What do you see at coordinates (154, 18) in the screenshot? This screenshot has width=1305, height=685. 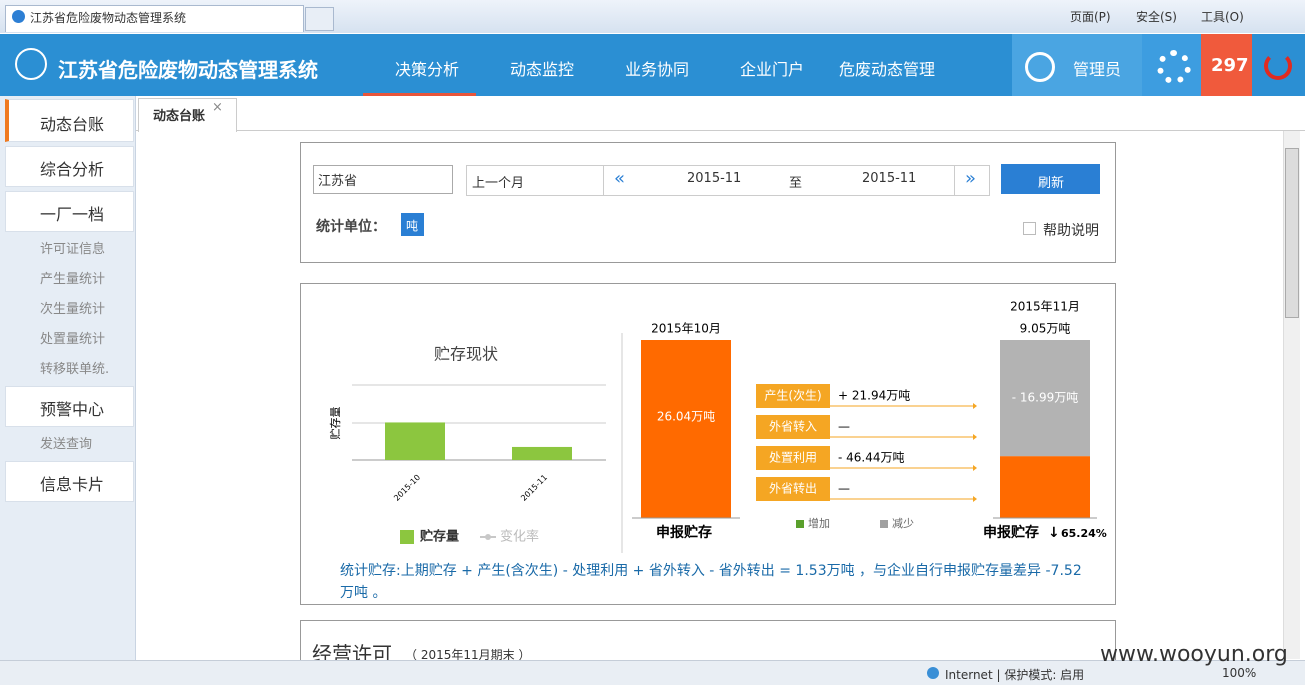 I see `browser-tab` at bounding box center [154, 18].